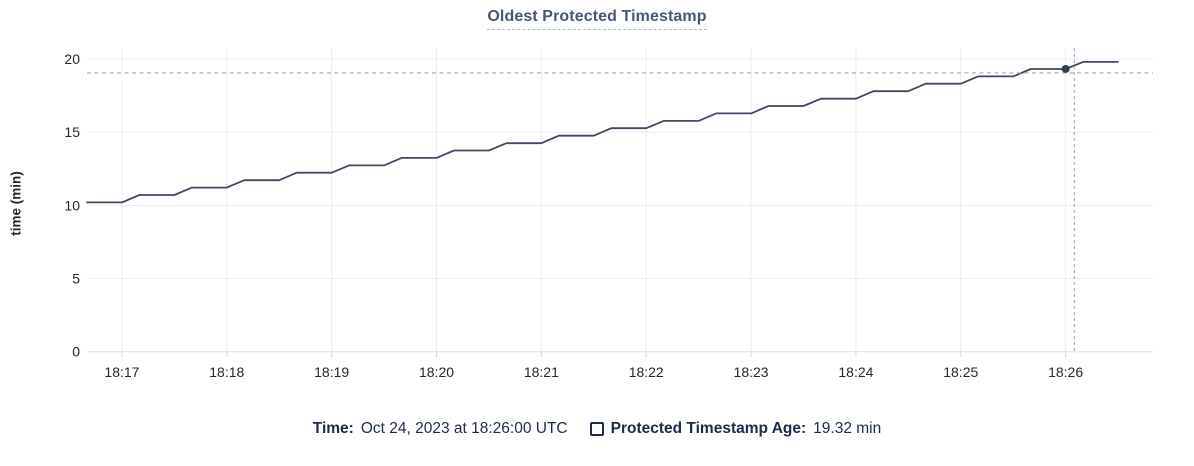 The image size is (1194, 466). What do you see at coordinates (646, 372) in the screenshot?
I see `x-tick-label: 18:22` at bounding box center [646, 372].